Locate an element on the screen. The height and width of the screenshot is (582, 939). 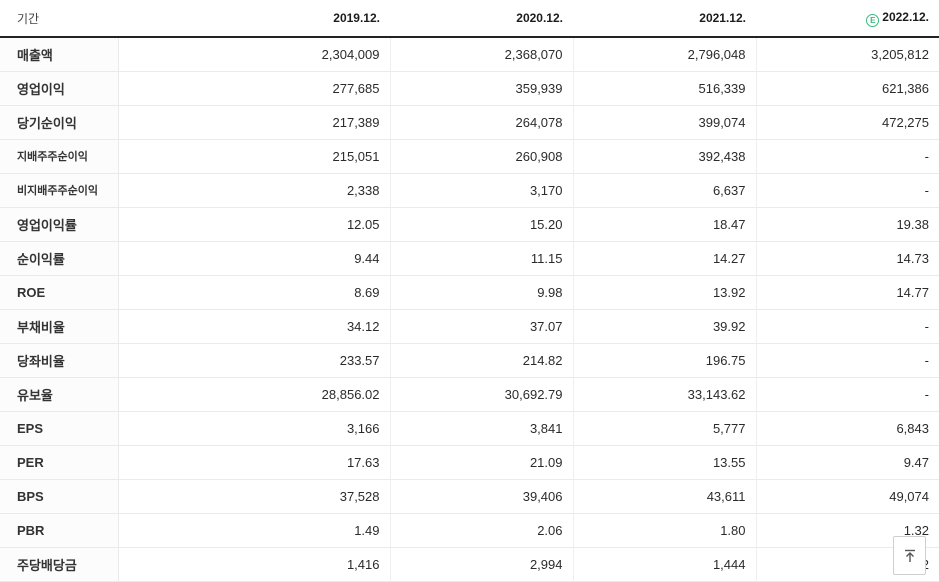
table-row: 비지배주주순이익 2,338 3,170 6,637- is located at coordinates (469, 190).